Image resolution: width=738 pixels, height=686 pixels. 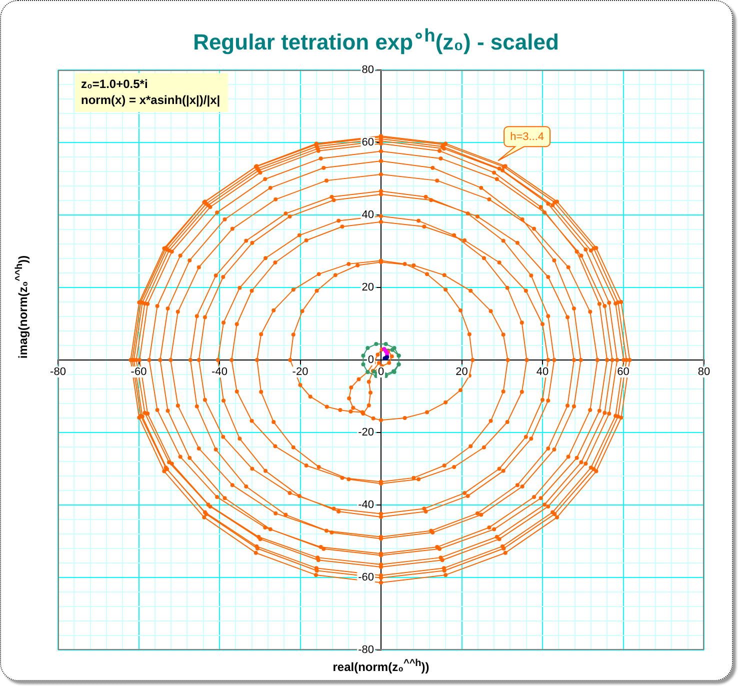 What do you see at coordinates (704, 372) in the screenshot?
I see `x-tick-label: 80` at bounding box center [704, 372].